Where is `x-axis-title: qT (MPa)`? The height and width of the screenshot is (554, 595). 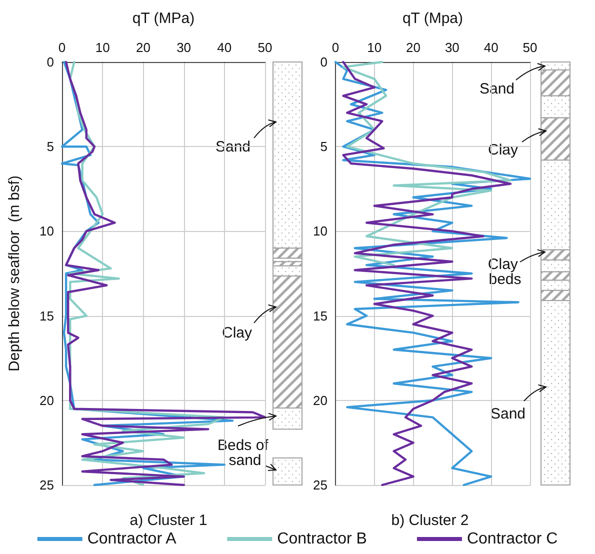
x-axis-title: qT (MPa) is located at coordinates (163, 18).